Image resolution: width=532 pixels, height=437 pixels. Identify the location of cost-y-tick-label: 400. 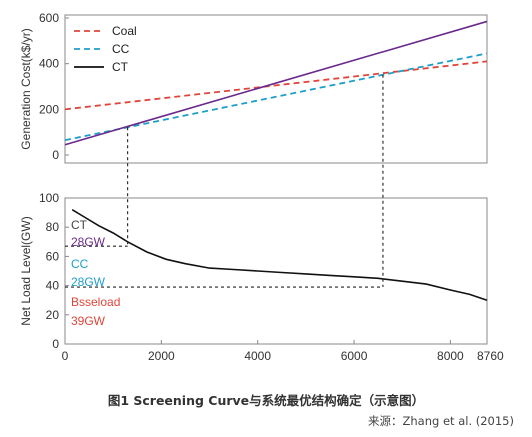
(49, 64).